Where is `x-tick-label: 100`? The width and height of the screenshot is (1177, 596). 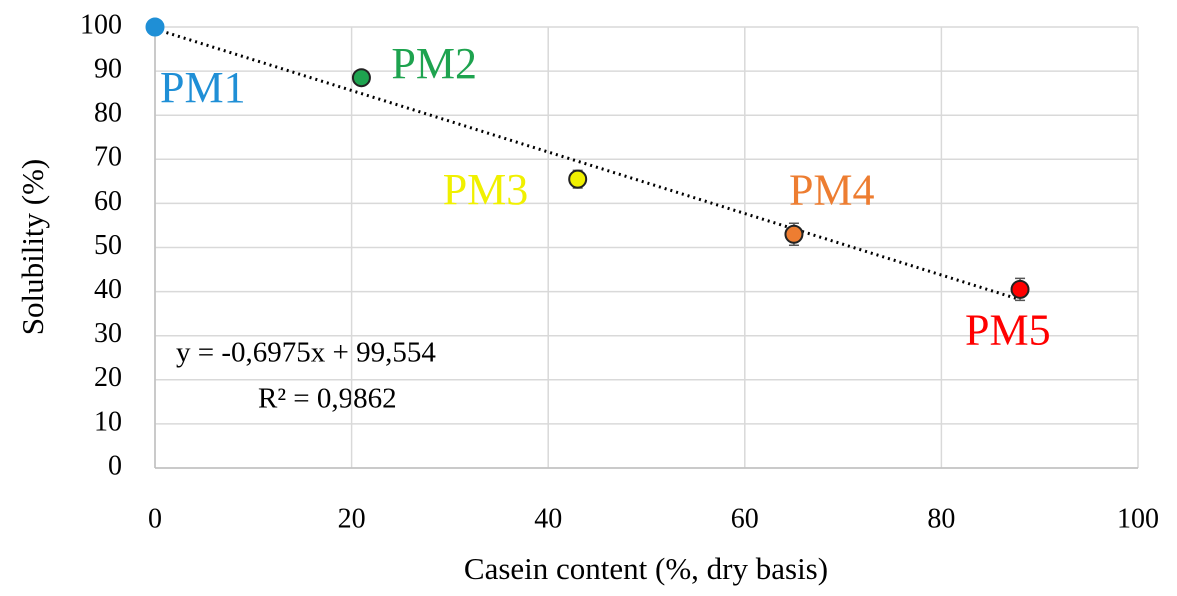
x-tick-label: 100 is located at coordinates (1138, 518).